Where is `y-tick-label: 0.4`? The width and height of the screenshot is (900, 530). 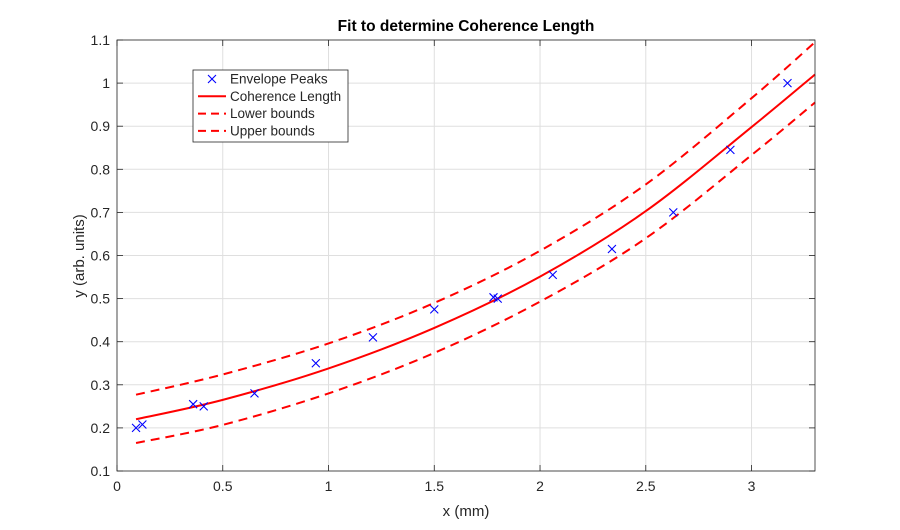
y-tick-label: 0.4 is located at coordinates (101, 342).